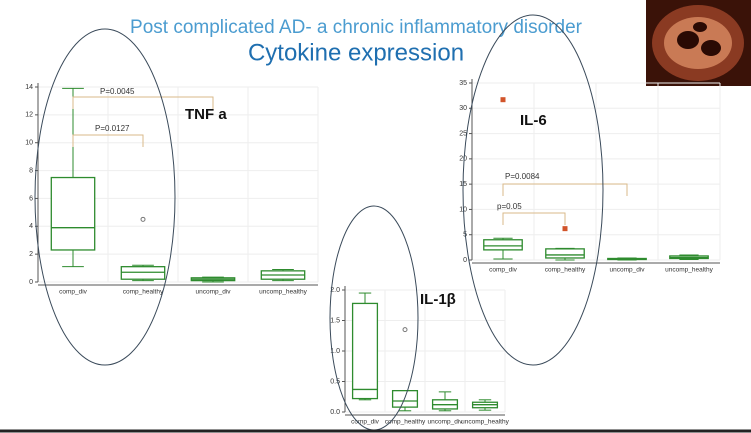 This screenshot has height=433, width=751. What do you see at coordinates (31, 226) in the screenshot?
I see `y-tick-label: 4` at bounding box center [31, 226].